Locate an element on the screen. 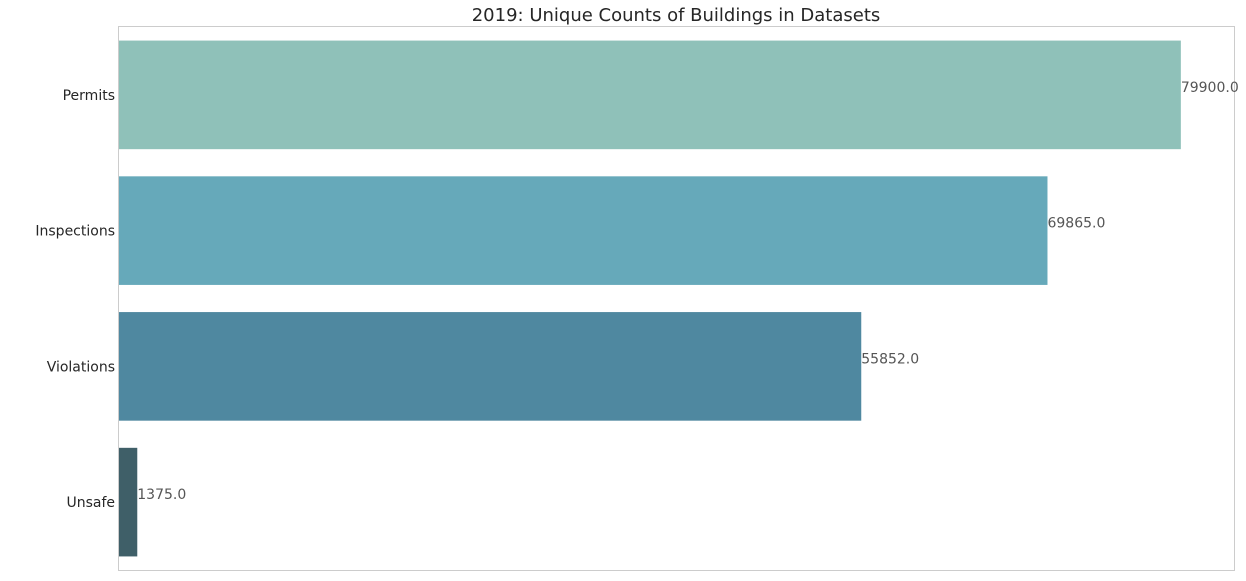  category-labels-group: Permits Inspections Violations Unsafe is located at coordinates (75, 299).